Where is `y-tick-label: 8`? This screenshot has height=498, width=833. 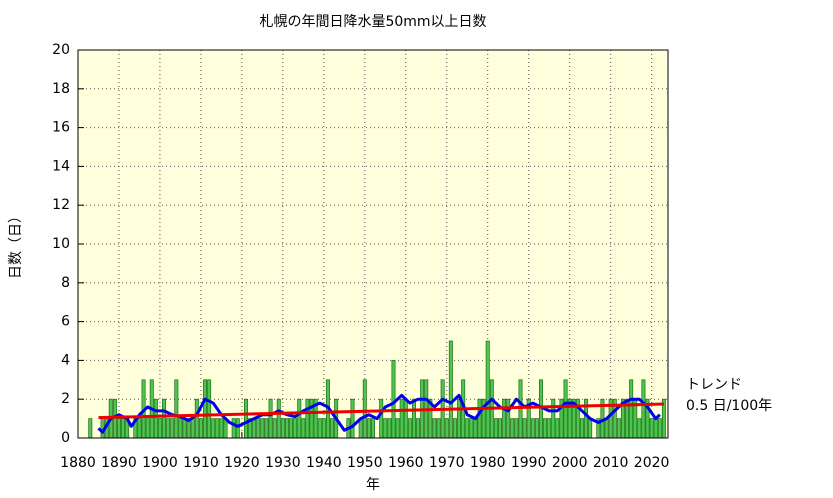
y-tick-label: 8 is located at coordinates (65, 283).